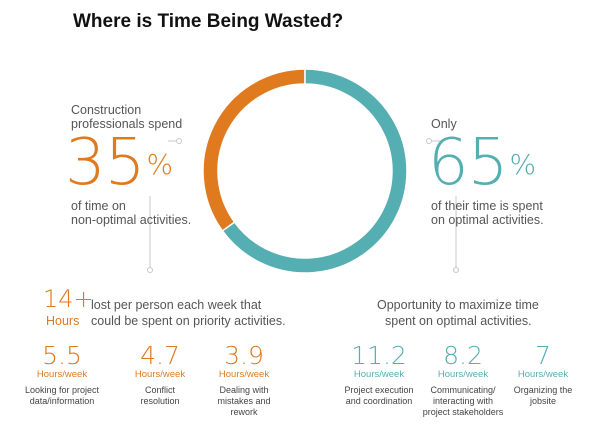 This screenshot has width=608, height=432. I want to click on right-metric-3-value: 7, so click(543, 355).